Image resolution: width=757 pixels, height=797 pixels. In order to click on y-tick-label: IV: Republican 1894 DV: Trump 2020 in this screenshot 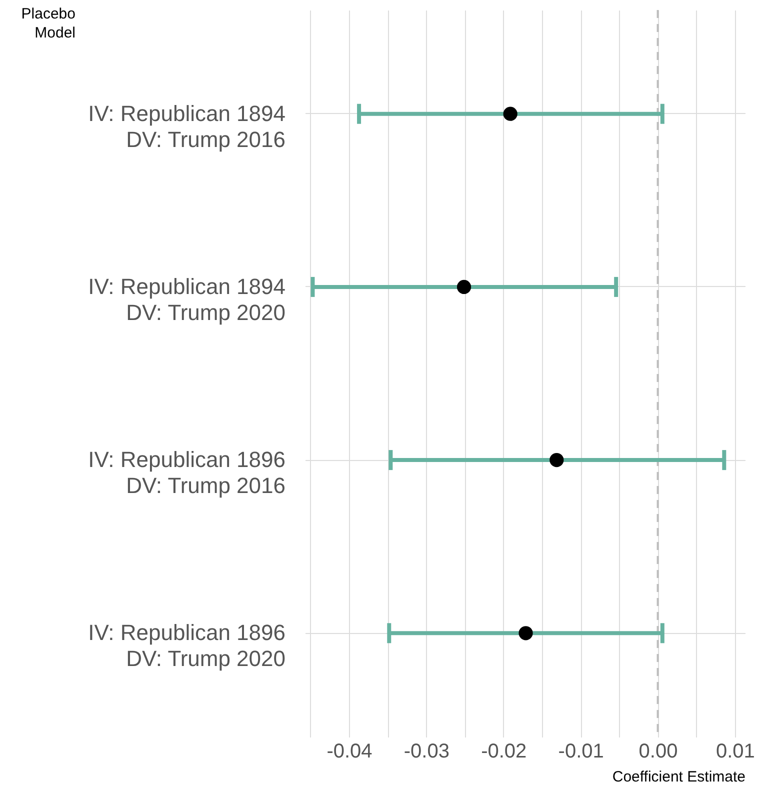, I will do `click(187, 299)`.